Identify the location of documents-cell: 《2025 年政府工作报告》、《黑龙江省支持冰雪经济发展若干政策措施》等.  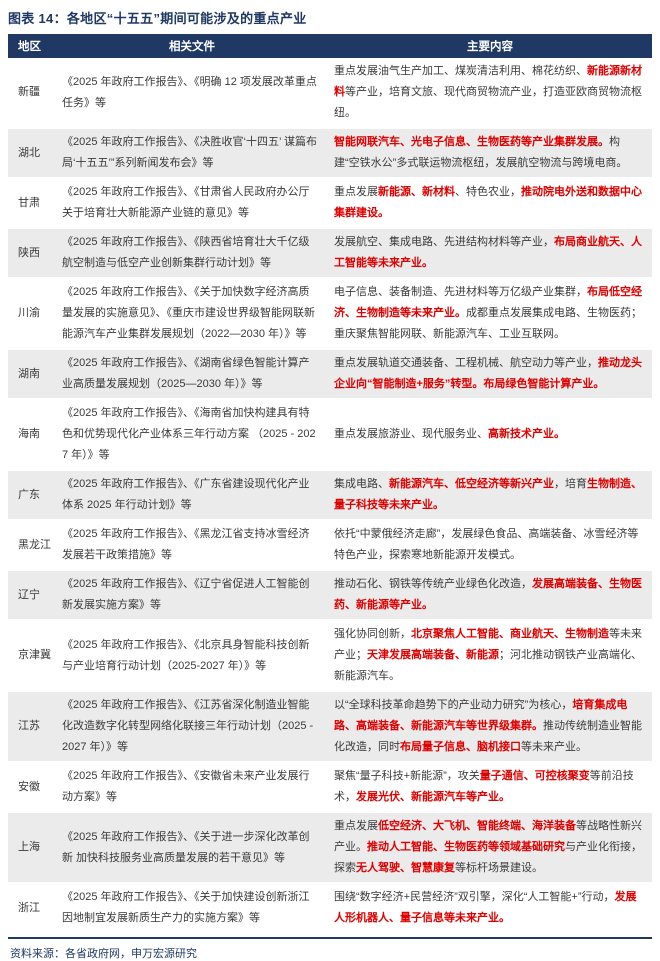
(192, 545).